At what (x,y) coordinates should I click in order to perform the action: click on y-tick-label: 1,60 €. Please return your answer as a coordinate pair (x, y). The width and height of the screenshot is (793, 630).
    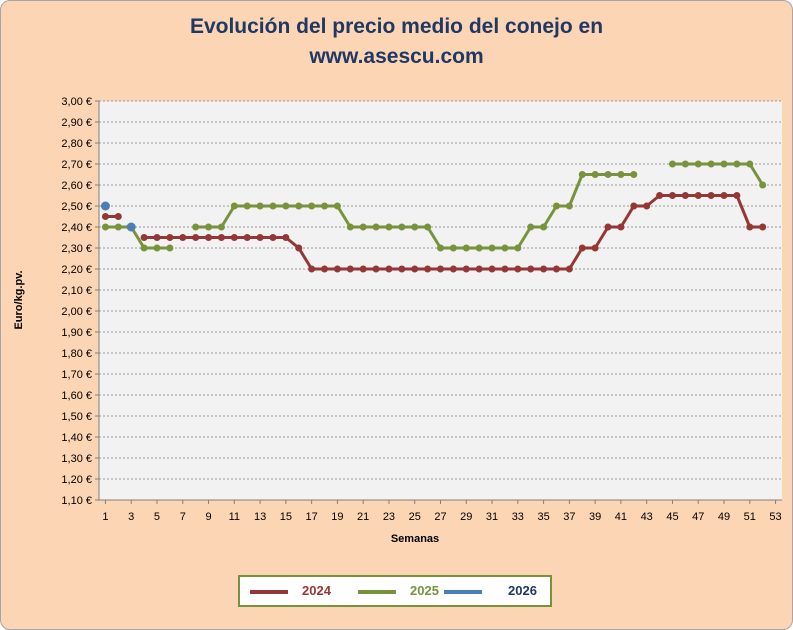
    Looking at the image, I should click on (76, 396).